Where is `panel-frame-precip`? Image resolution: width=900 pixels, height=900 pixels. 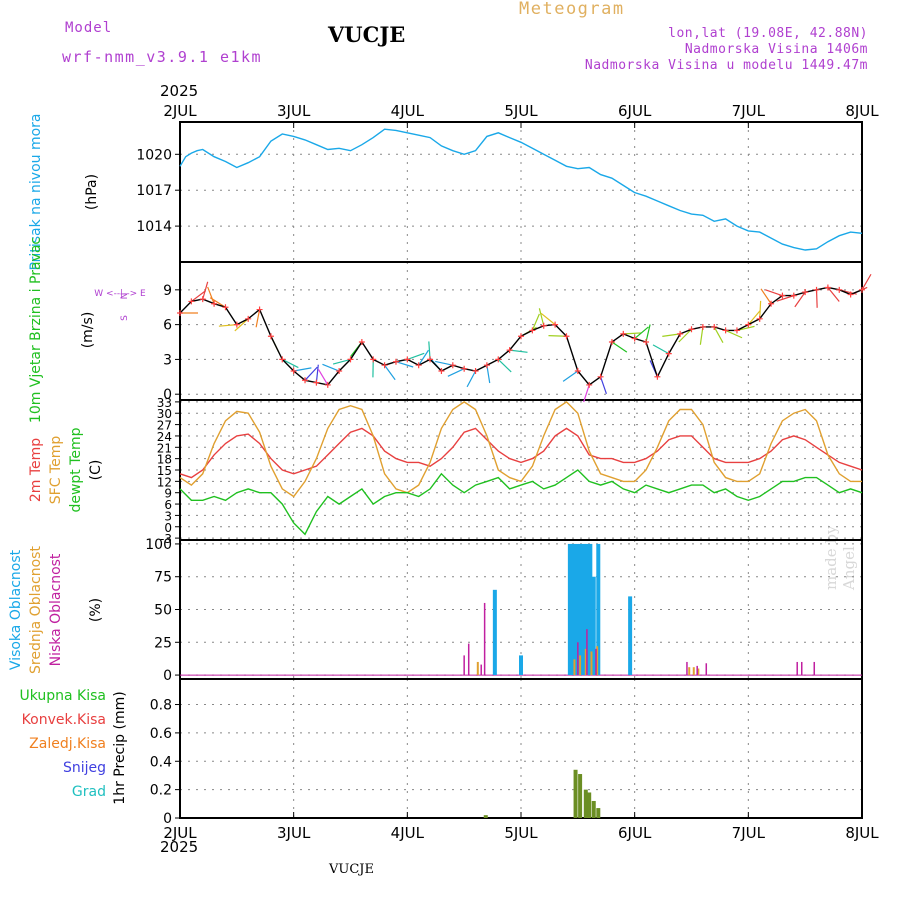
panel-frame-precip is located at coordinates (521, 748).